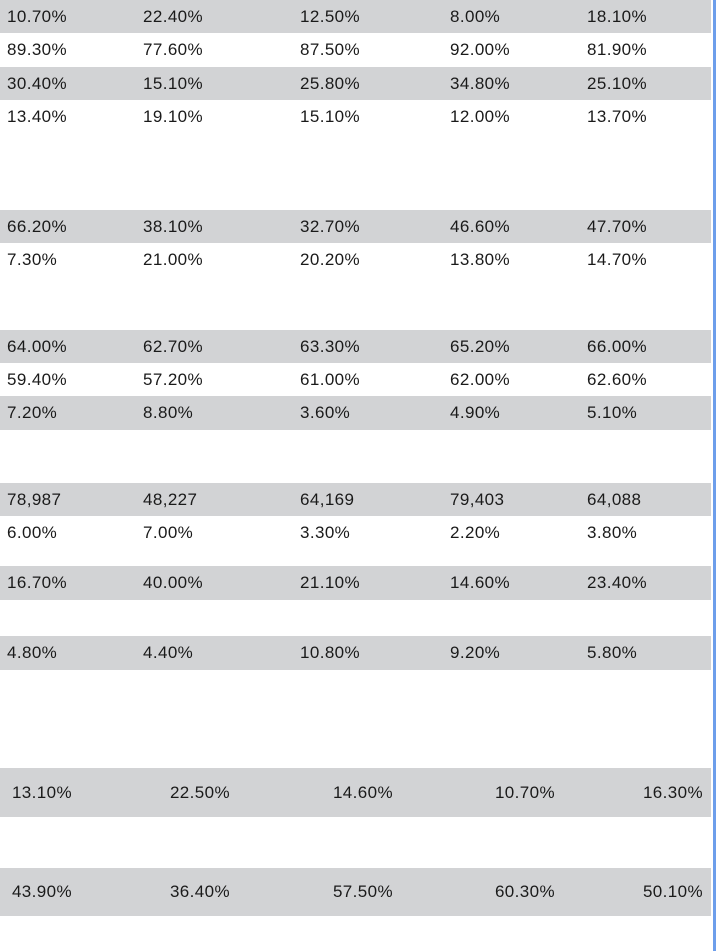 This screenshot has height=951, width=717. I want to click on table-row: 13.10% 22.50% 14.60% 10.70% 16.30%, so click(355, 792).